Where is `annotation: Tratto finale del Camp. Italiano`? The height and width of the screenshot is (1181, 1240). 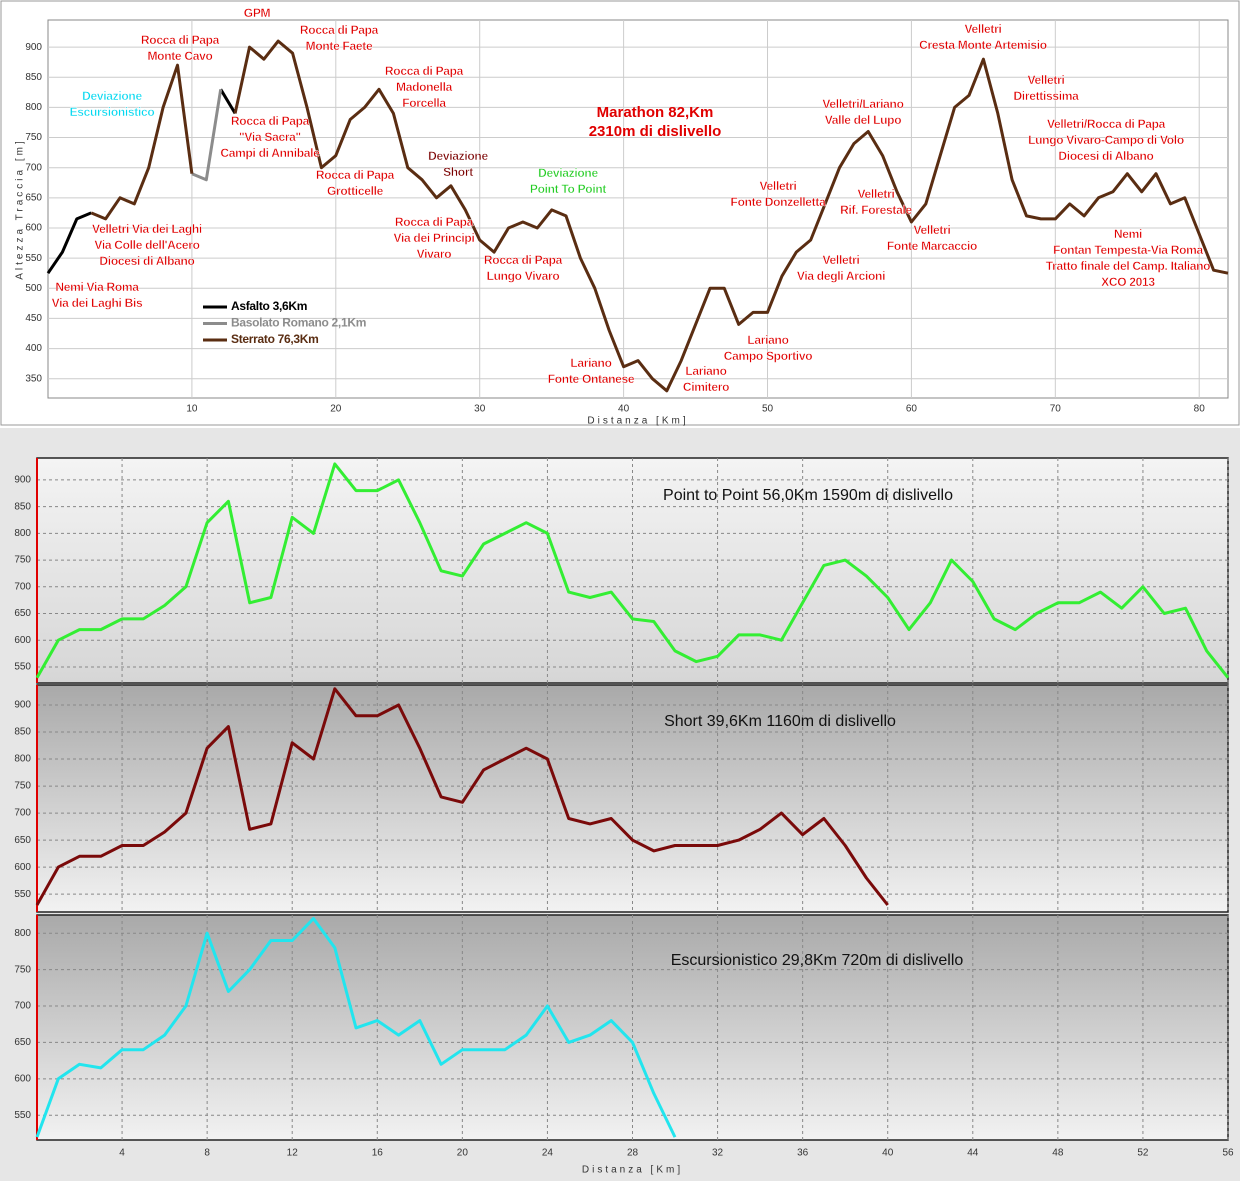
annotation: Tratto finale del Camp. Italiano is located at coordinates (1128, 266).